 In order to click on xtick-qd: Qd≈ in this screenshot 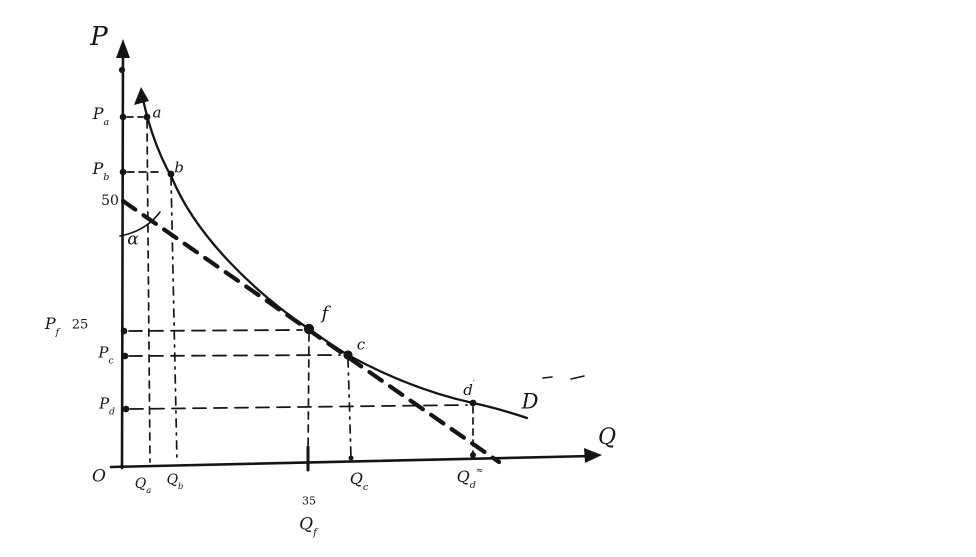, I will do `click(470, 478)`.